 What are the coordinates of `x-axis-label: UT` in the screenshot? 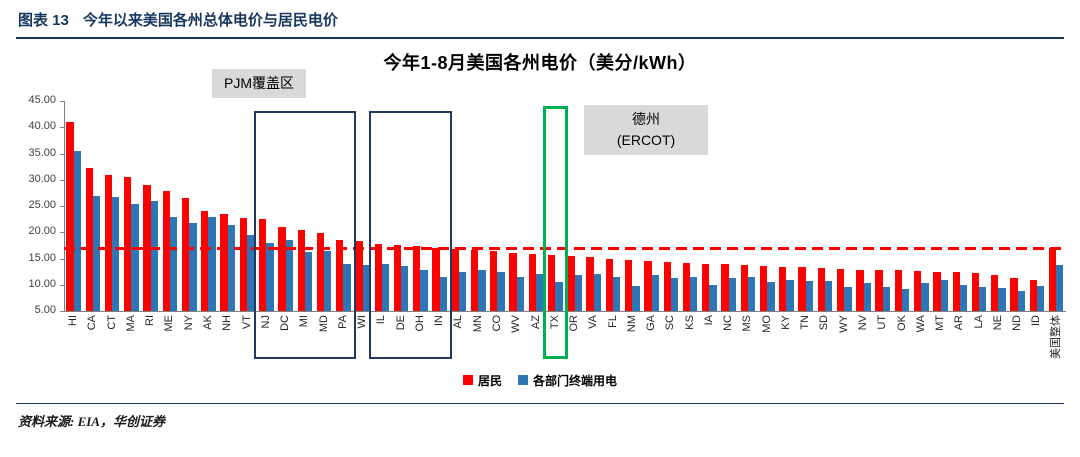 It's located at (882, 322).